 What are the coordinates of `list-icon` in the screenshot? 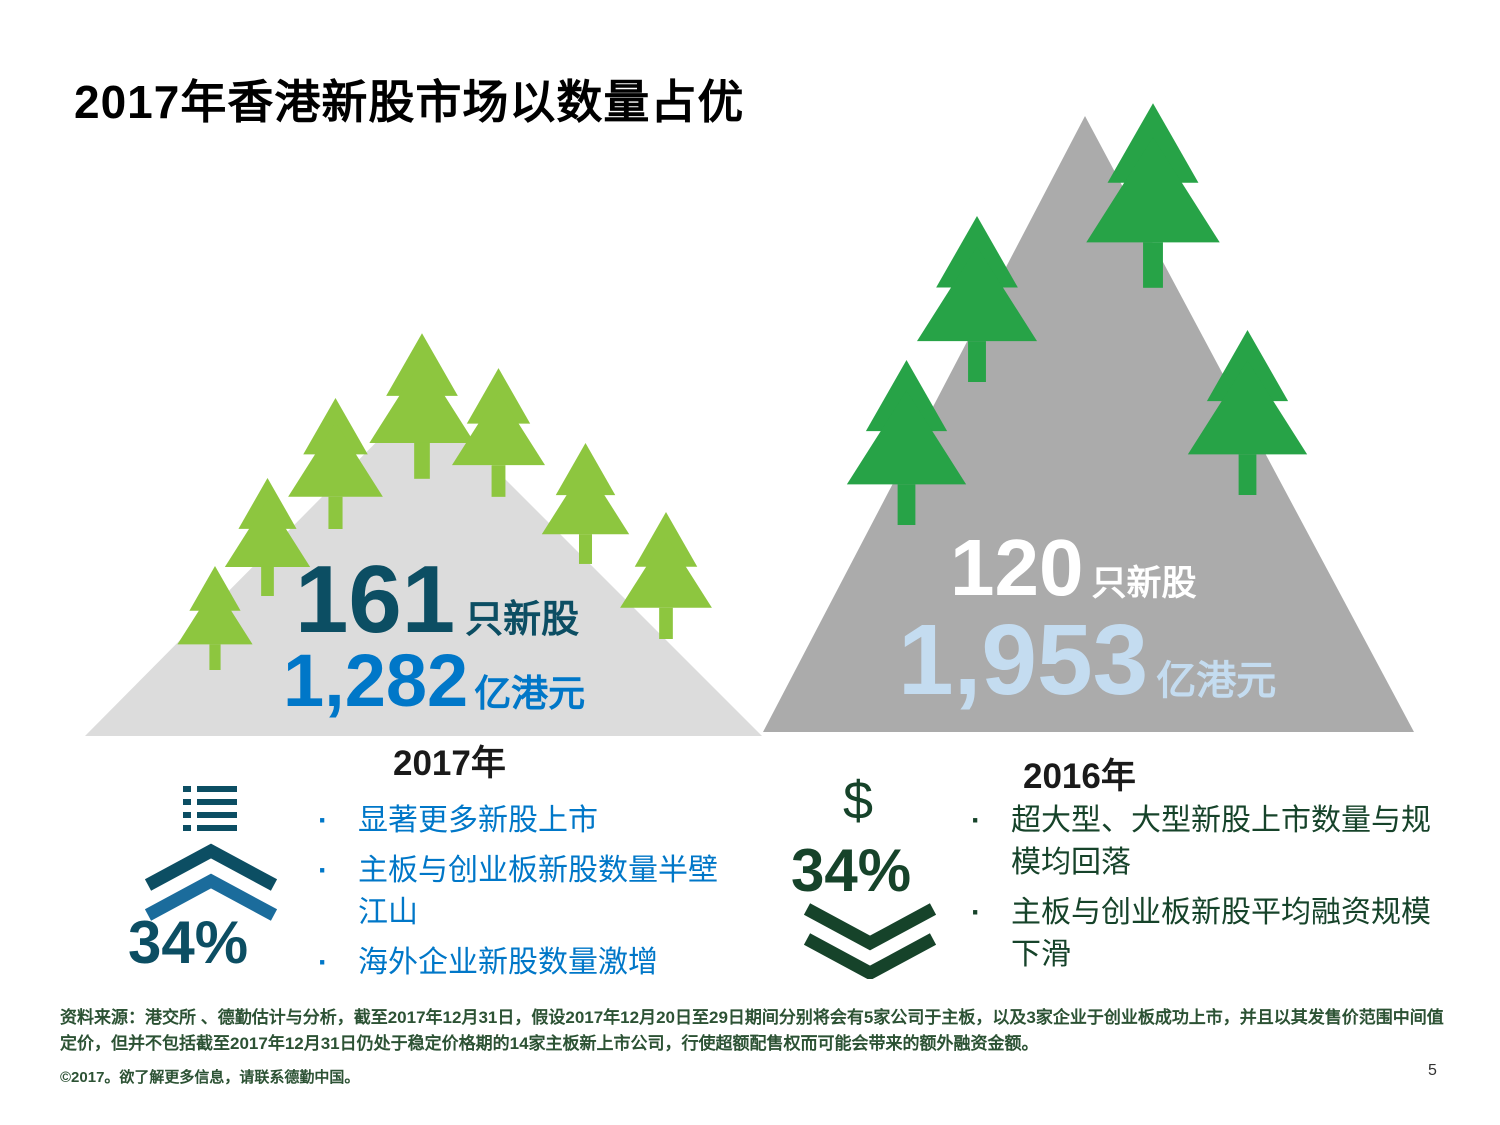 It's located at (210, 808).